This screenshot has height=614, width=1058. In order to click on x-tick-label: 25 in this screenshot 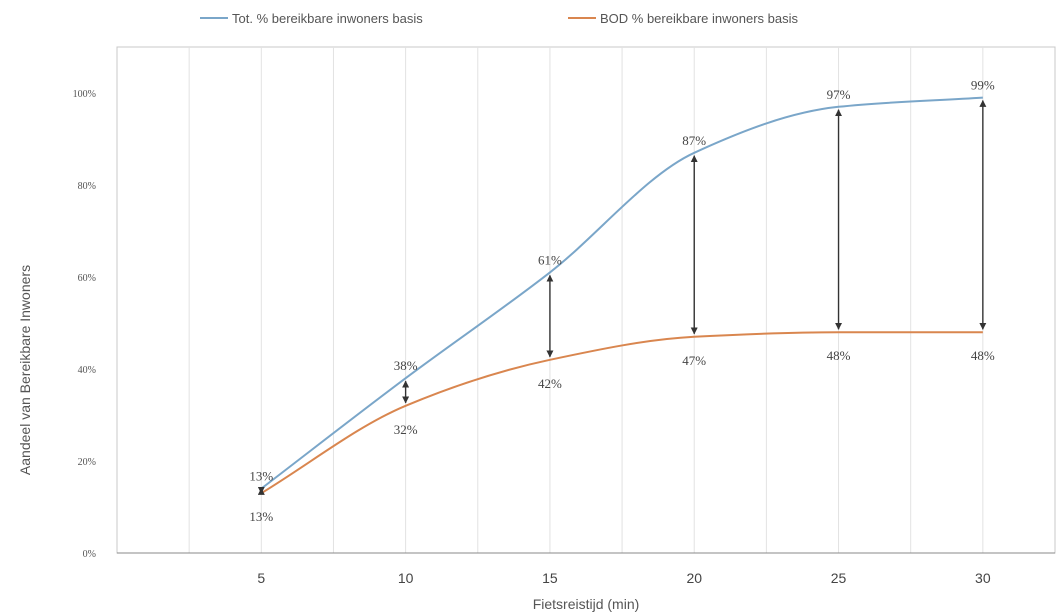, I will do `click(839, 578)`.